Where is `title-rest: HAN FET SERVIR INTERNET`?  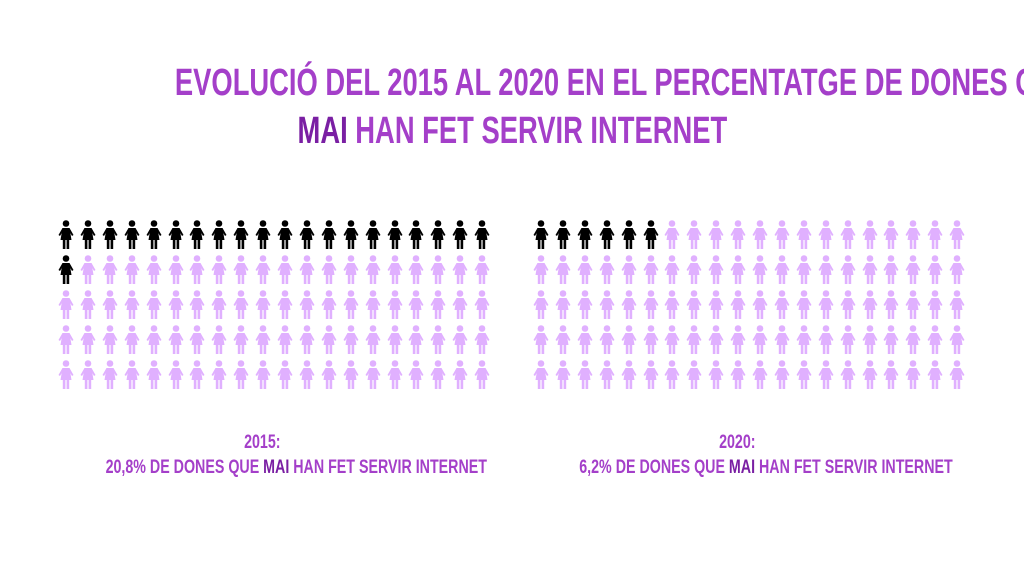
title-rest: HAN FET SERVIR INTERNET is located at coordinates (537, 131).